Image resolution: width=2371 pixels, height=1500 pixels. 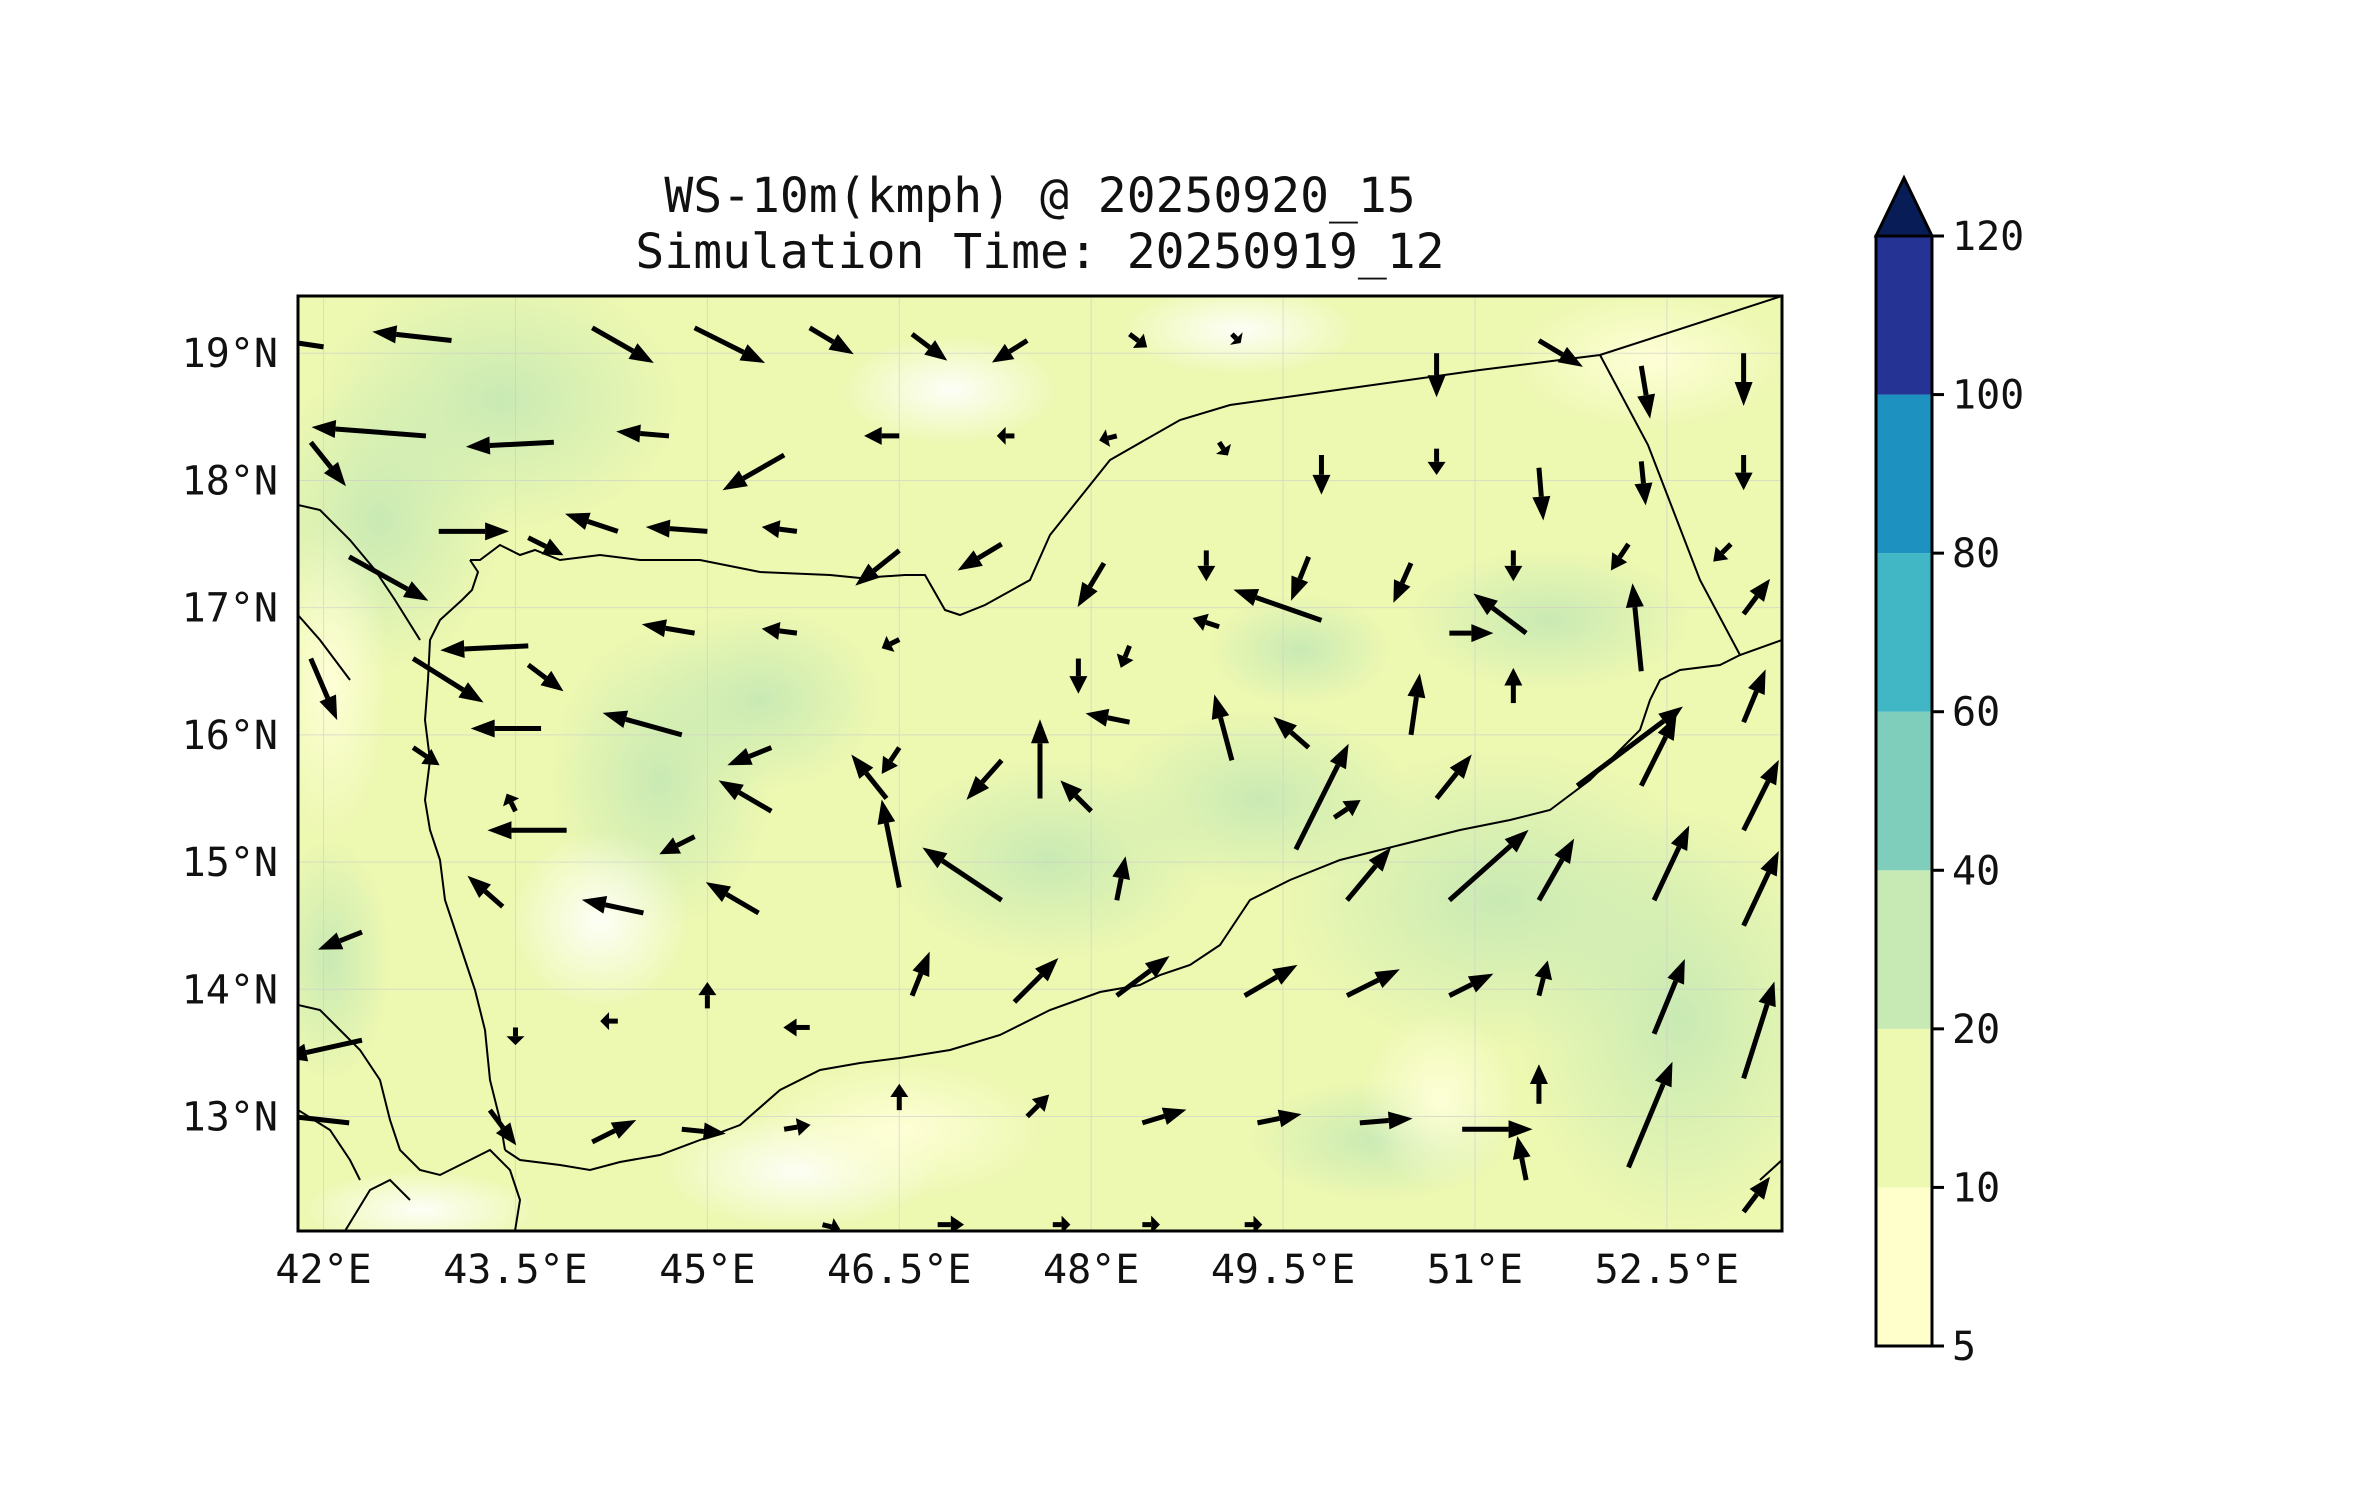 What do you see at coordinates (1670, 505) in the screenshot?
I see `yemen-oman-border` at bounding box center [1670, 505].